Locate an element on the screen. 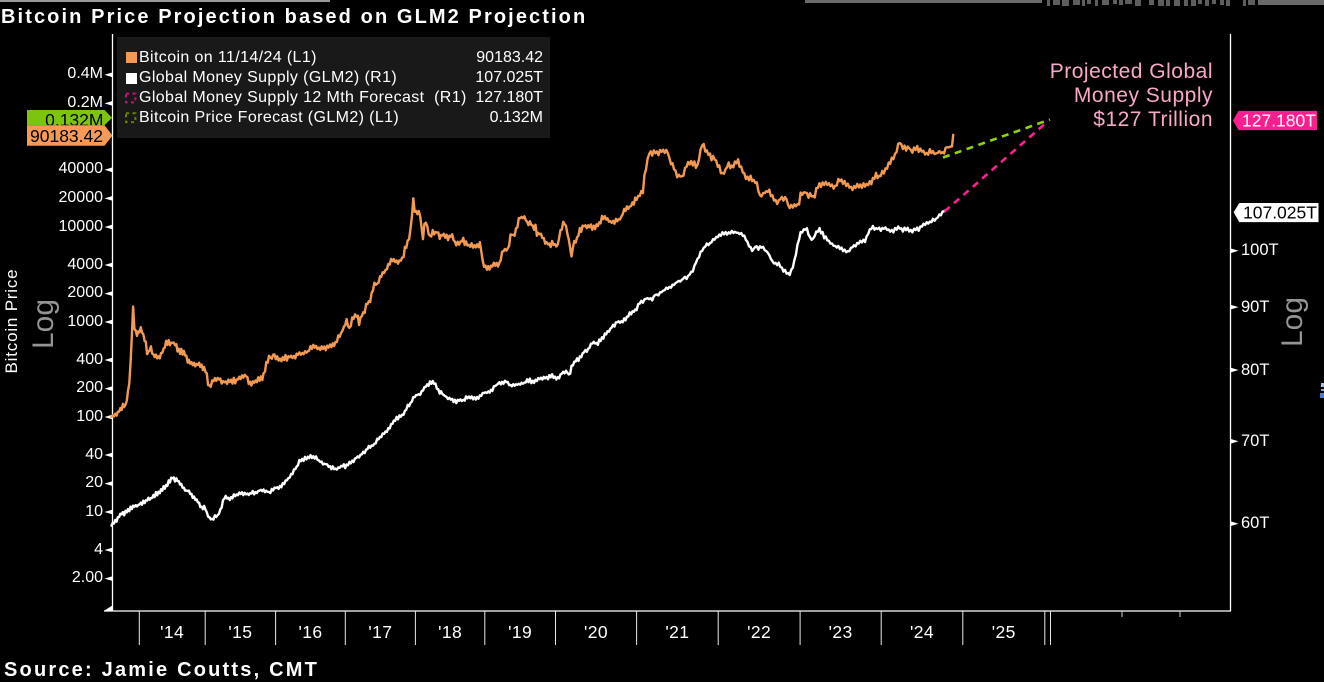 This screenshot has height=682, width=1324. svg-text: 90183.42 is located at coordinates (66, 136).